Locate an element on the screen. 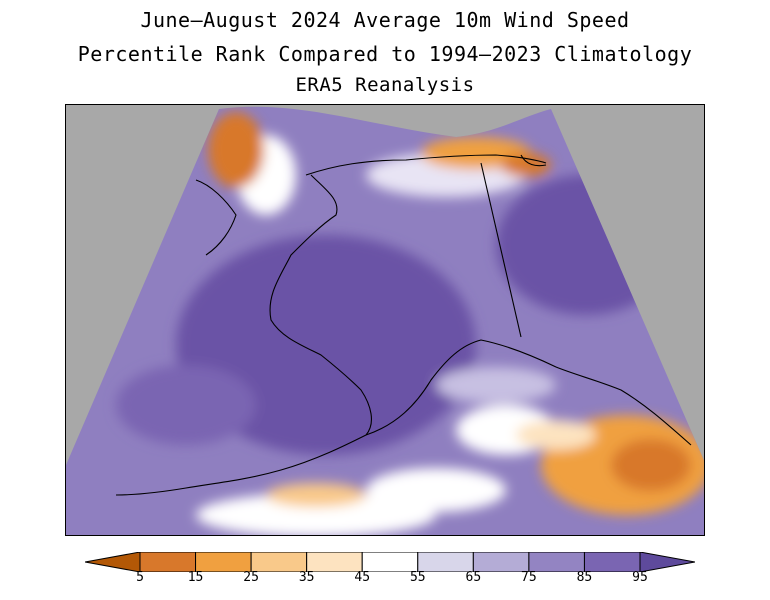 Image resolution: width=770 pixels, height=600 pixels. colorbar-tick-label: 75 is located at coordinates (529, 577).